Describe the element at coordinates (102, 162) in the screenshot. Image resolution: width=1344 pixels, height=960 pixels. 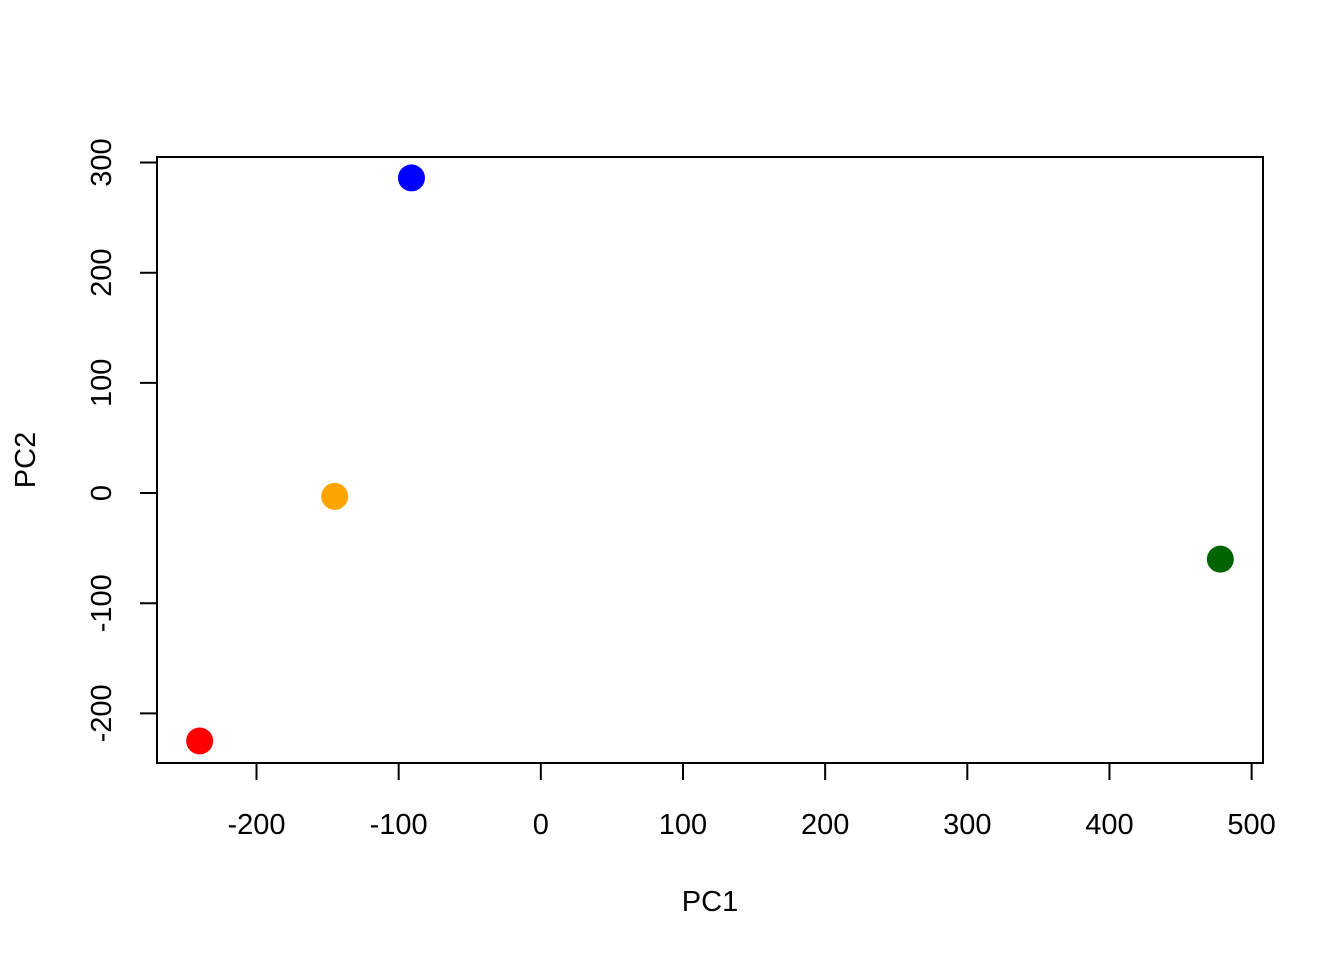
I see `y-tick-label: 300` at that location.